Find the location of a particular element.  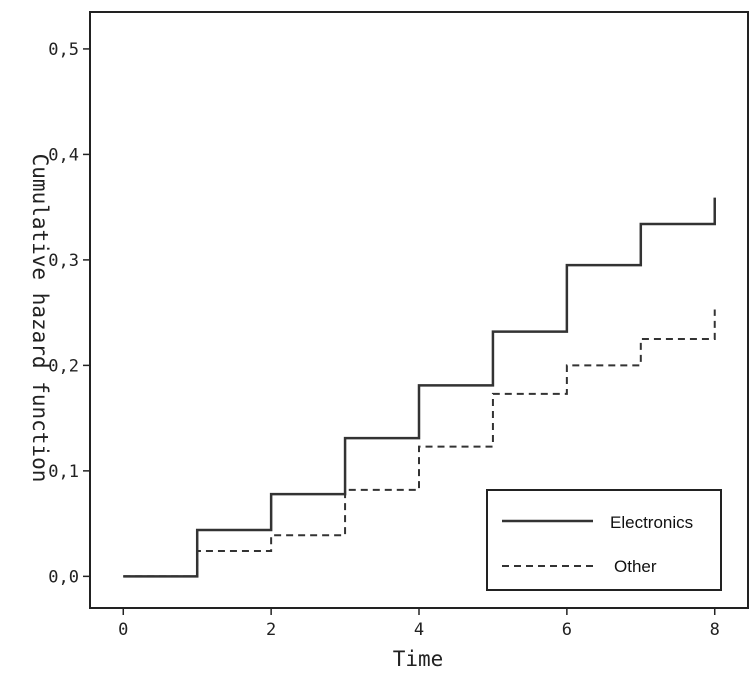

y-tick-label: 0,0 is located at coordinates (63, 577).